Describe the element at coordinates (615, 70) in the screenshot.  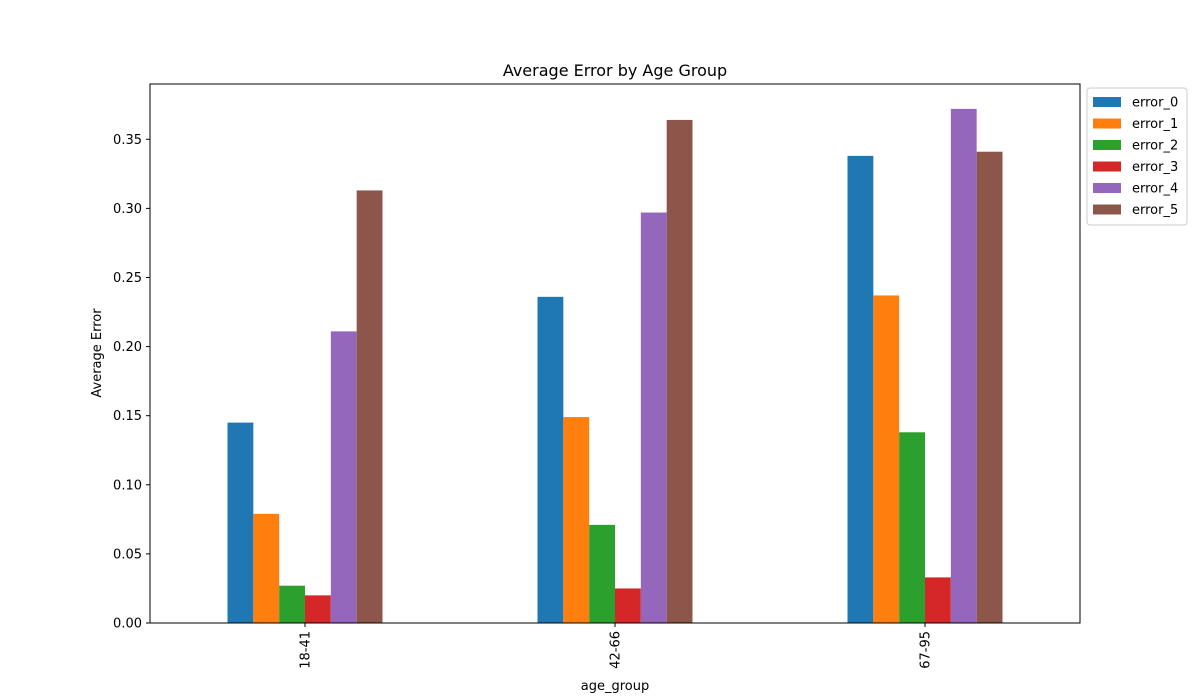
I see `chart-title: Average Error by Age Group` at that location.